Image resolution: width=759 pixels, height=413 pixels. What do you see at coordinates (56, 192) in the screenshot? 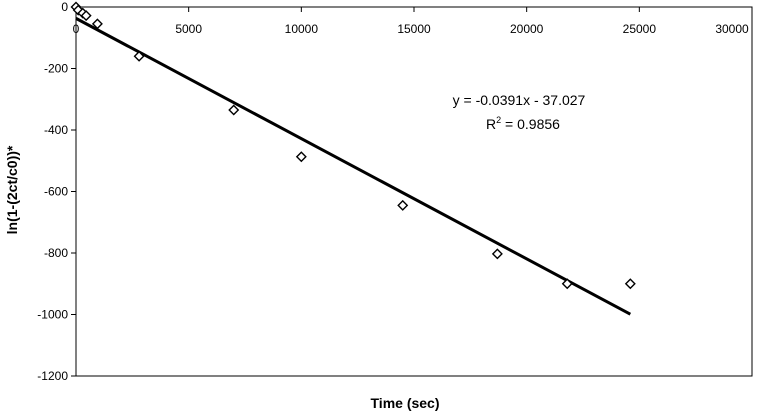
I see `y-tick-label: -600` at bounding box center [56, 192].